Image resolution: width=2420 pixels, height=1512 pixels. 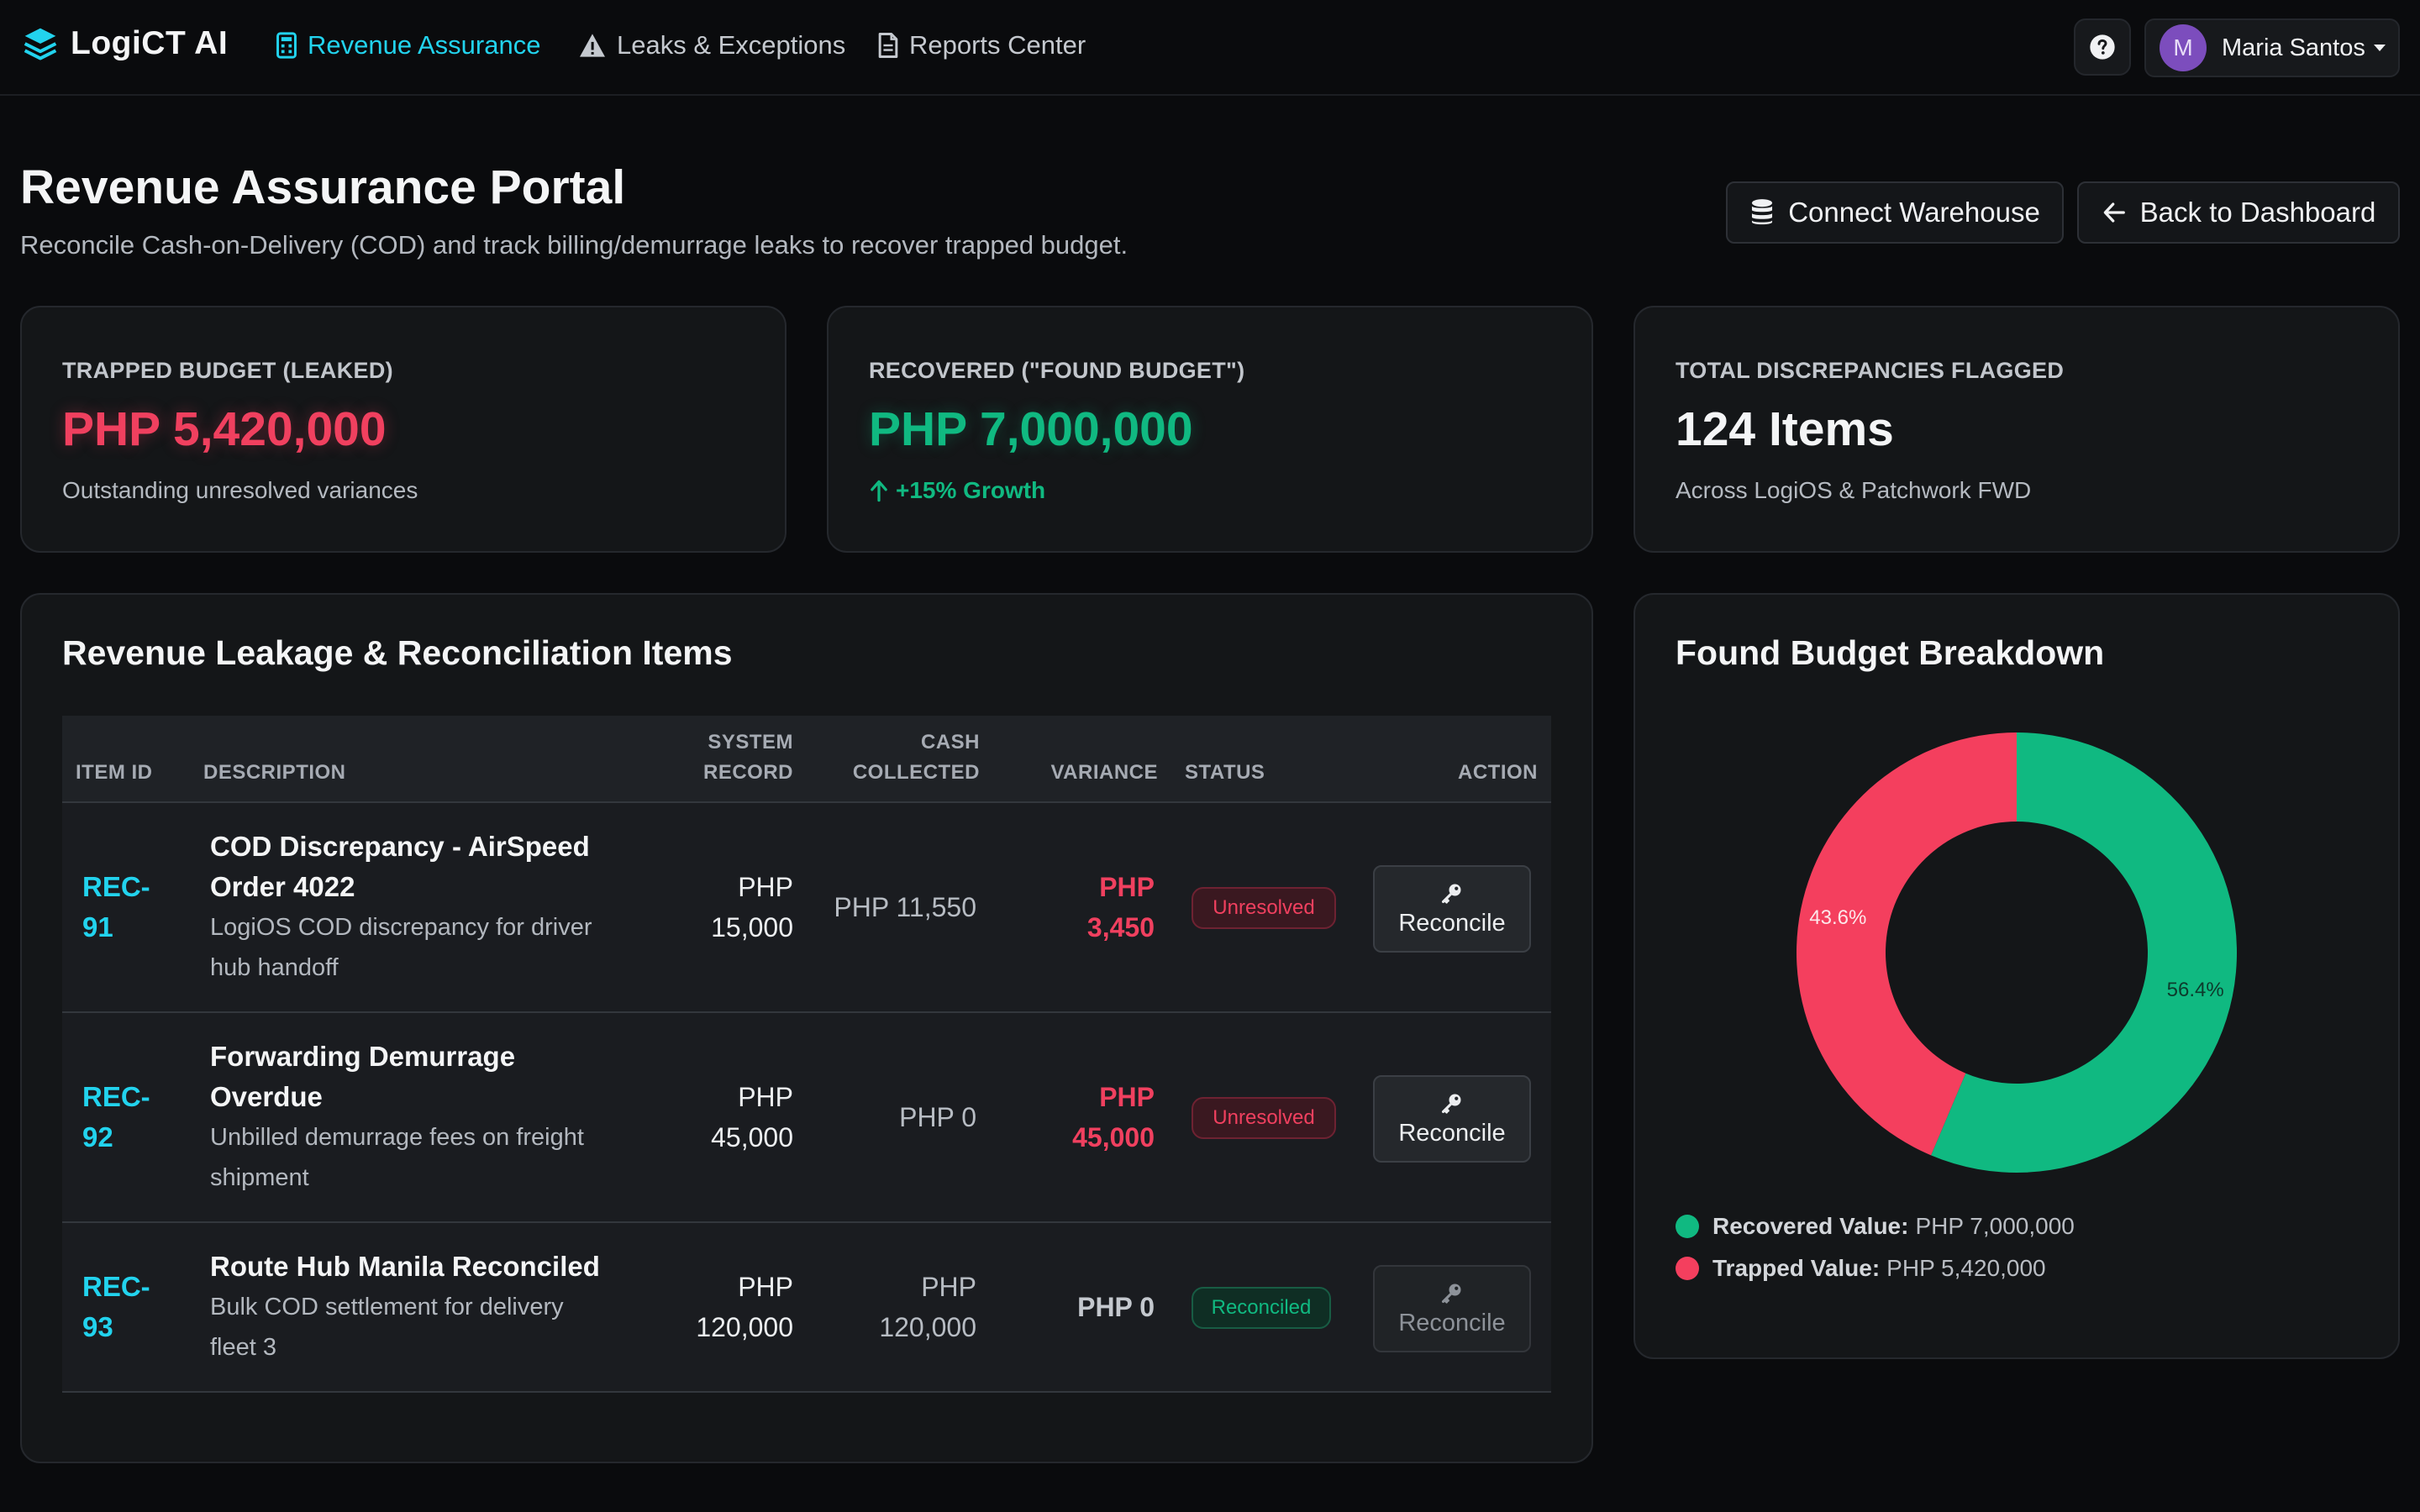 I want to click on legend-value: PHP 7,000,000, so click(x=1995, y=1226).